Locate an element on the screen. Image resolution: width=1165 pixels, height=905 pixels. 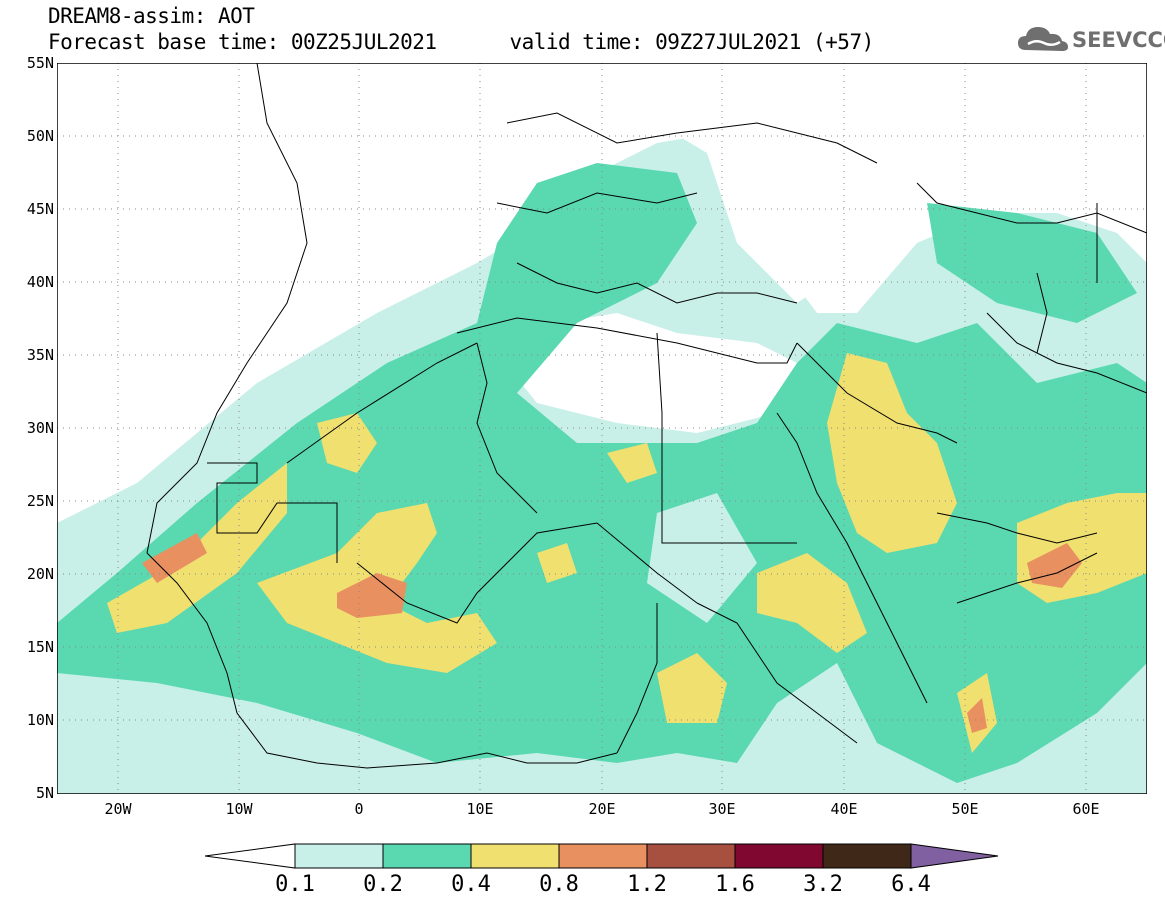
lat-label: 55N is located at coordinates (40, 63).